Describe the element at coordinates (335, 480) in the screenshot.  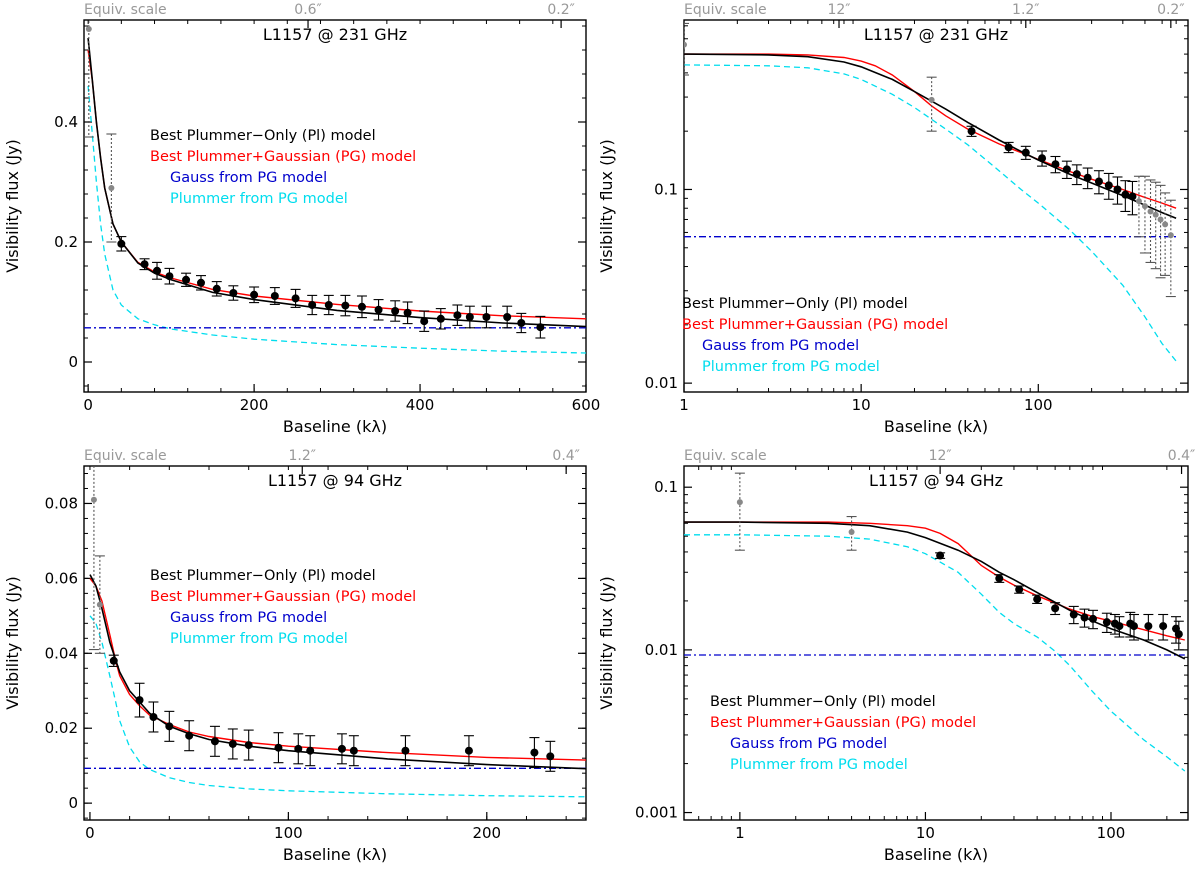
I see `chart-title: L1157 @ 94 GHz` at that location.